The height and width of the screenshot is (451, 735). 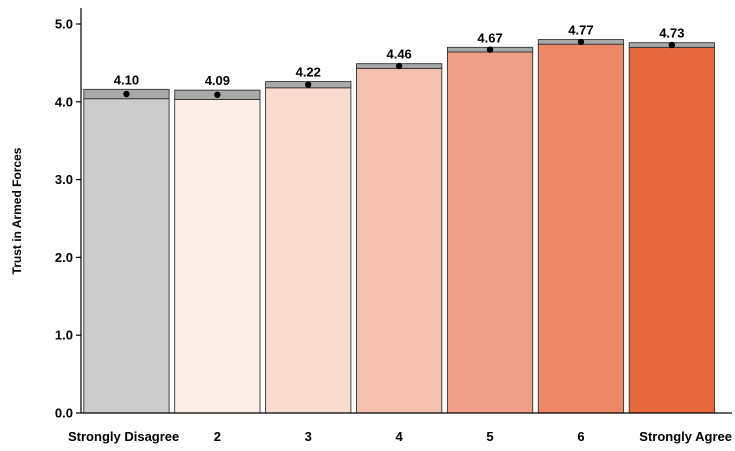 I want to click on data-label: 4.46, so click(x=398, y=54).